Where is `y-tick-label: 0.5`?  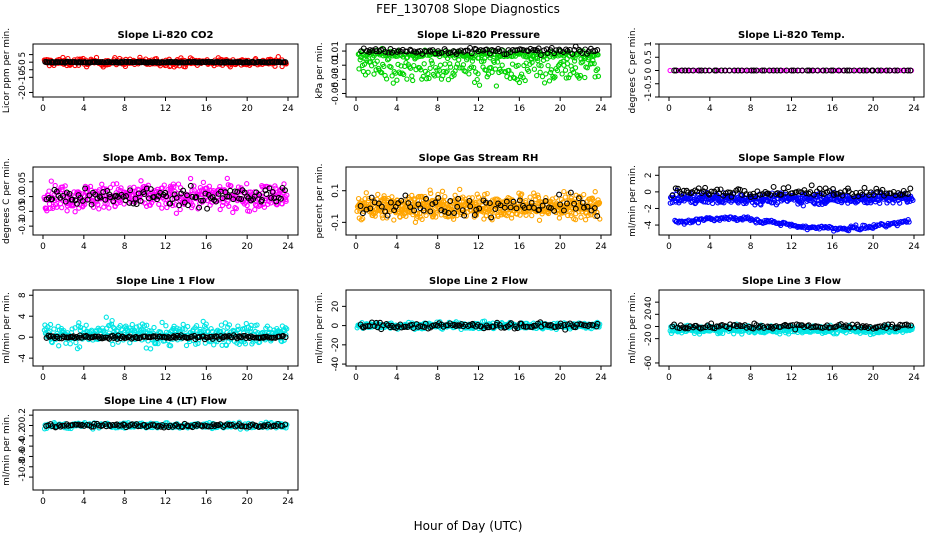
y-tick-label: 0.5 is located at coordinates (649, 57).